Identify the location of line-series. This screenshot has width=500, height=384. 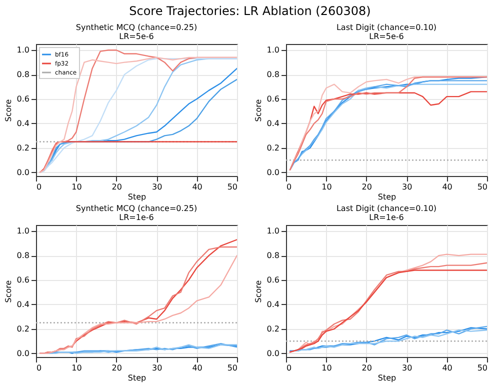
(138, 157).